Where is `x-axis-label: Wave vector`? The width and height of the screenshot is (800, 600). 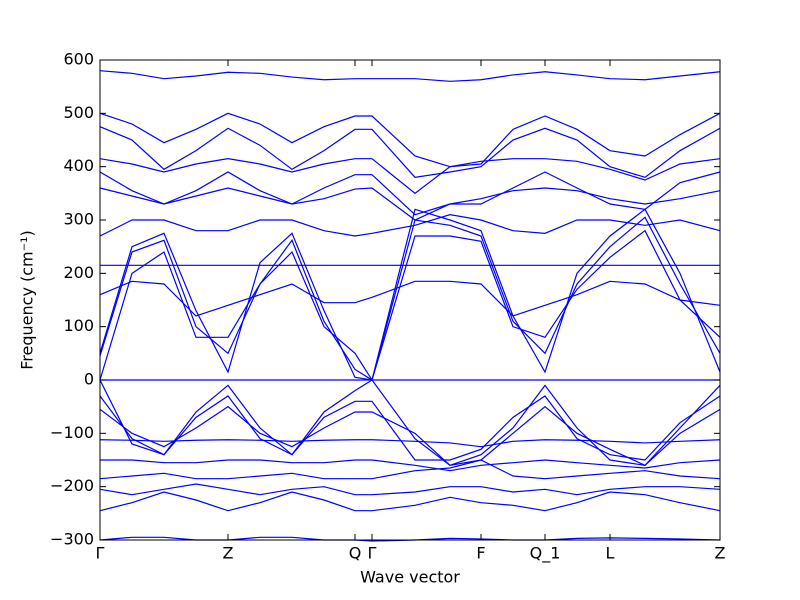 x-axis-label: Wave vector is located at coordinates (410, 577).